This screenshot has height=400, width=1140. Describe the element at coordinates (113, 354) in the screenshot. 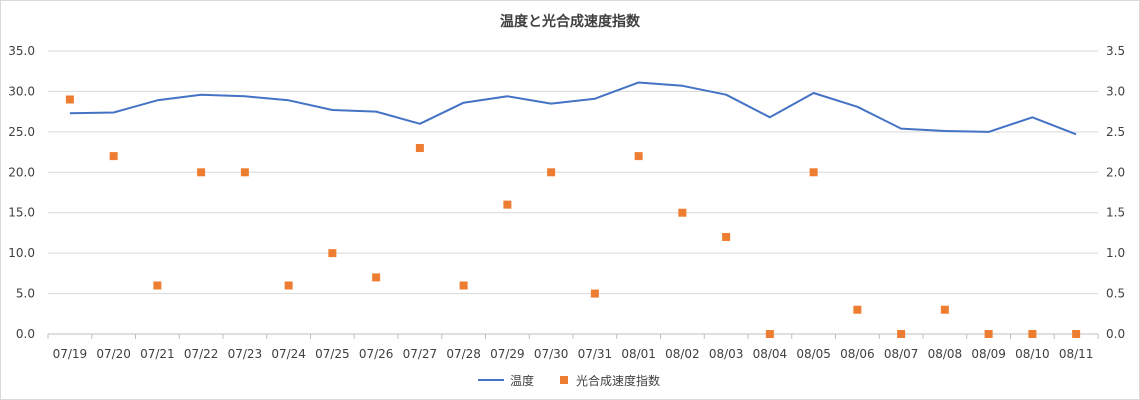

I see `x-tick-label: 07/20` at that location.